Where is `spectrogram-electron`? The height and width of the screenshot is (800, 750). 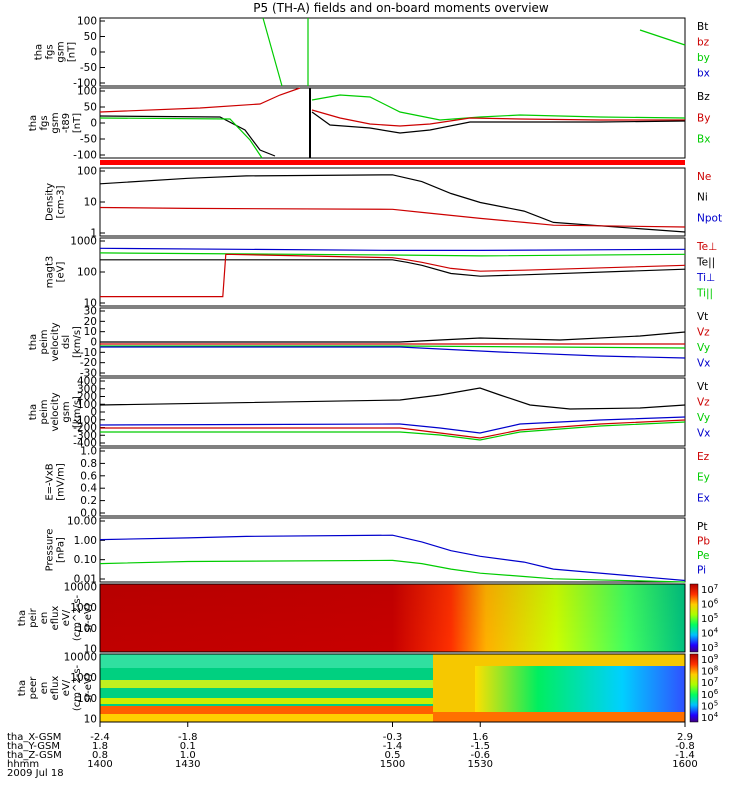
spectrogram-electron is located at coordinates (399, 688).